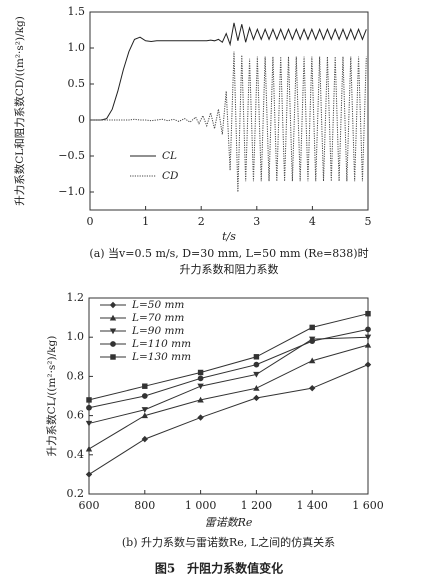  I want to click on chart-title: (b) 升力系数与雷诺数Re, L之间的仿真关系, so click(228, 542).